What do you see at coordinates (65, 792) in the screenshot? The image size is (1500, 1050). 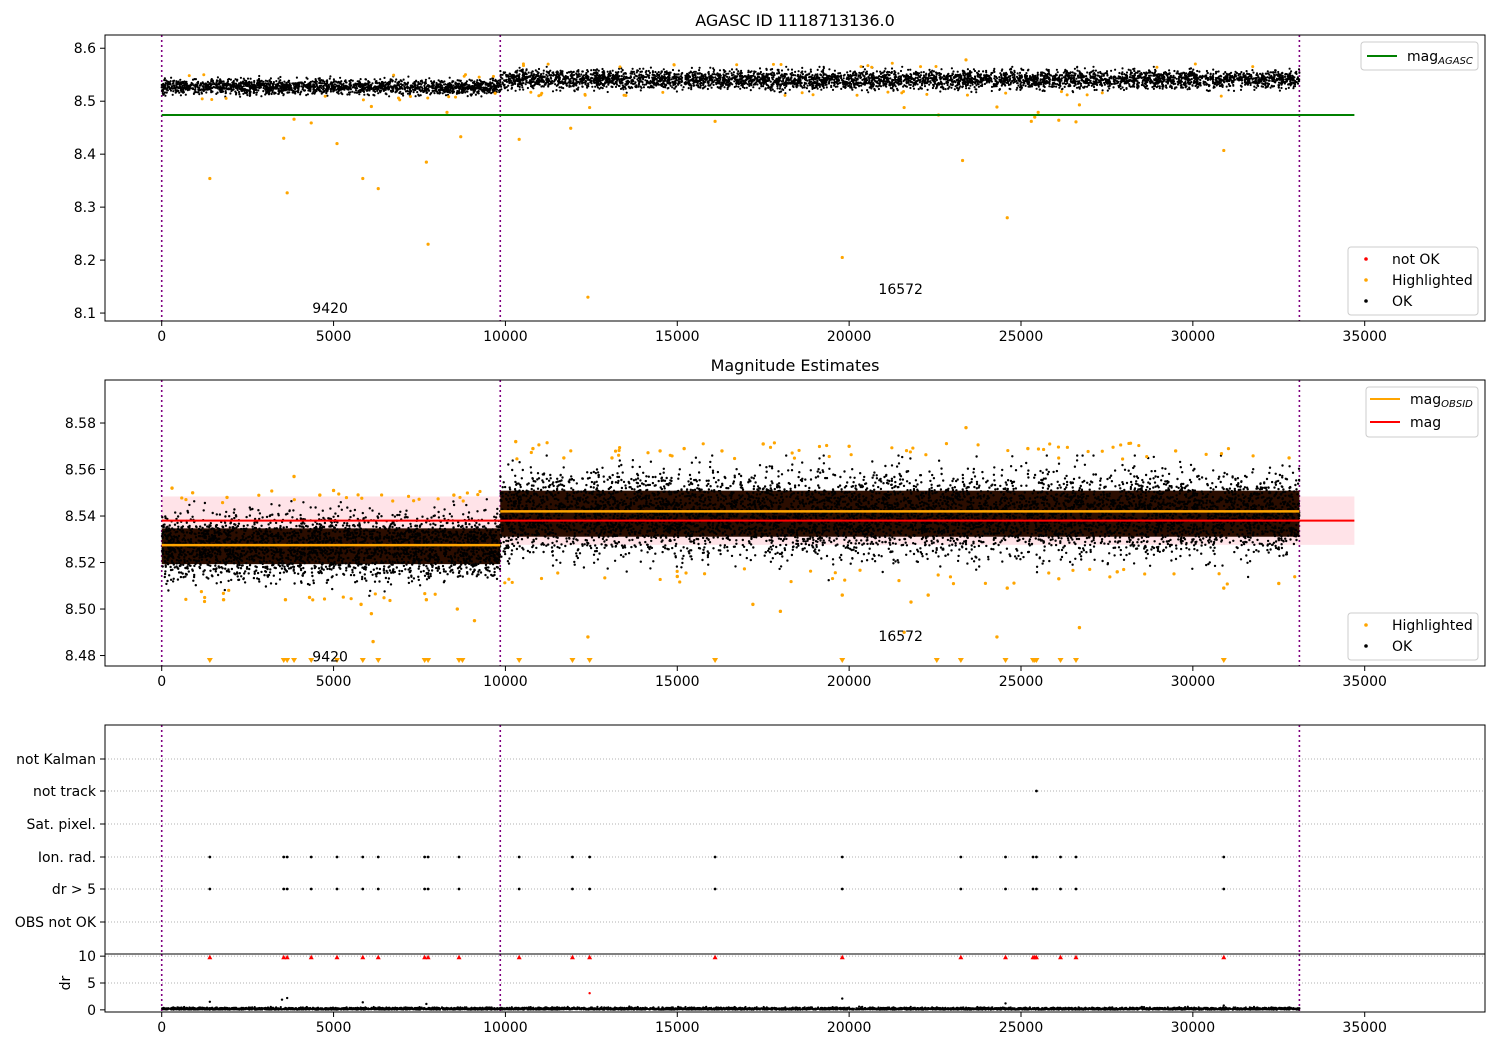 I see `flag-category-label: not track` at bounding box center [65, 792].